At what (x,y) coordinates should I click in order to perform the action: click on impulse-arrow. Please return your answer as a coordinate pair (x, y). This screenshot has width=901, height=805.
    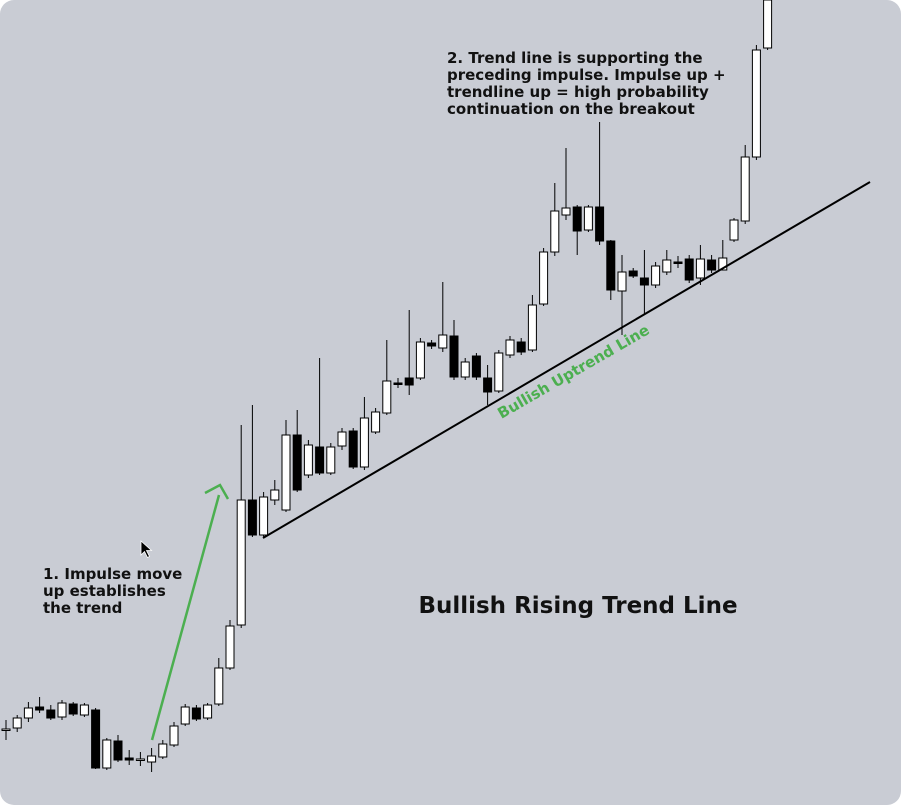
    Looking at the image, I should click on (185, 617).